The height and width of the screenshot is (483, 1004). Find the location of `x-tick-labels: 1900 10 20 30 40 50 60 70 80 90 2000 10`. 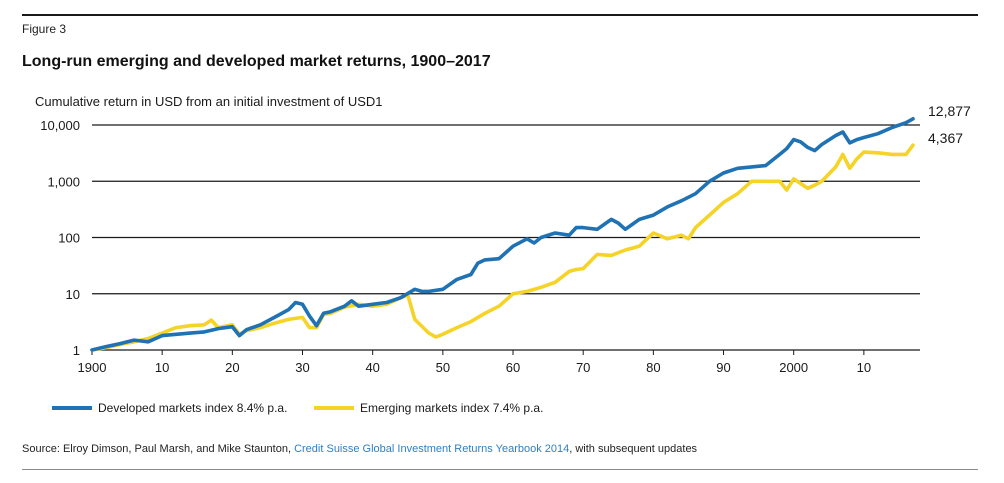

x-tick-labels: 1900 10 20 30 40 50 60 70 80 90 2000 10 is located at coordinates (474, 362).